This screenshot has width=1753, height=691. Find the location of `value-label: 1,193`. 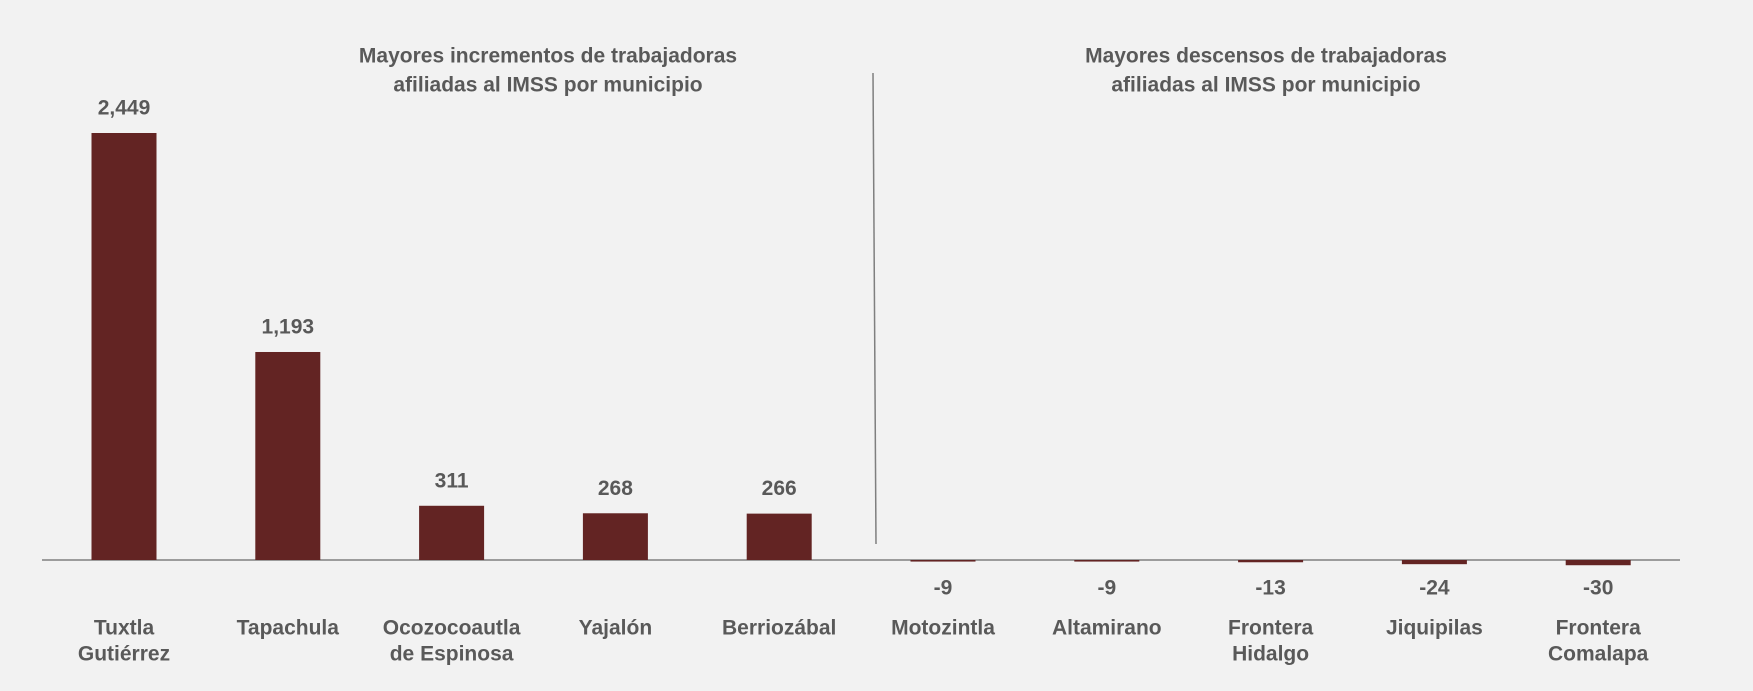

value-label: 1,193 is located at coordinates (288, 327).